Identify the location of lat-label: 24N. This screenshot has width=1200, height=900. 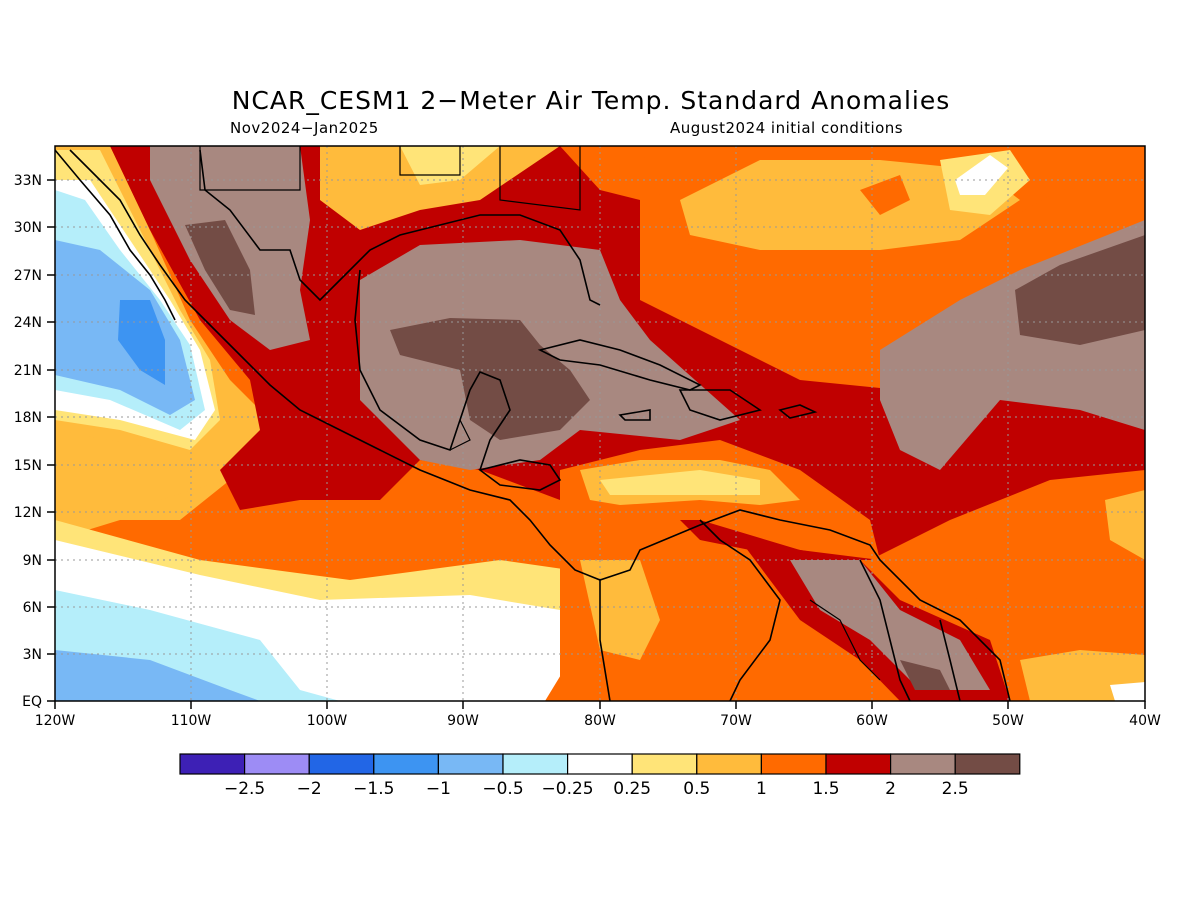
(28, 323).